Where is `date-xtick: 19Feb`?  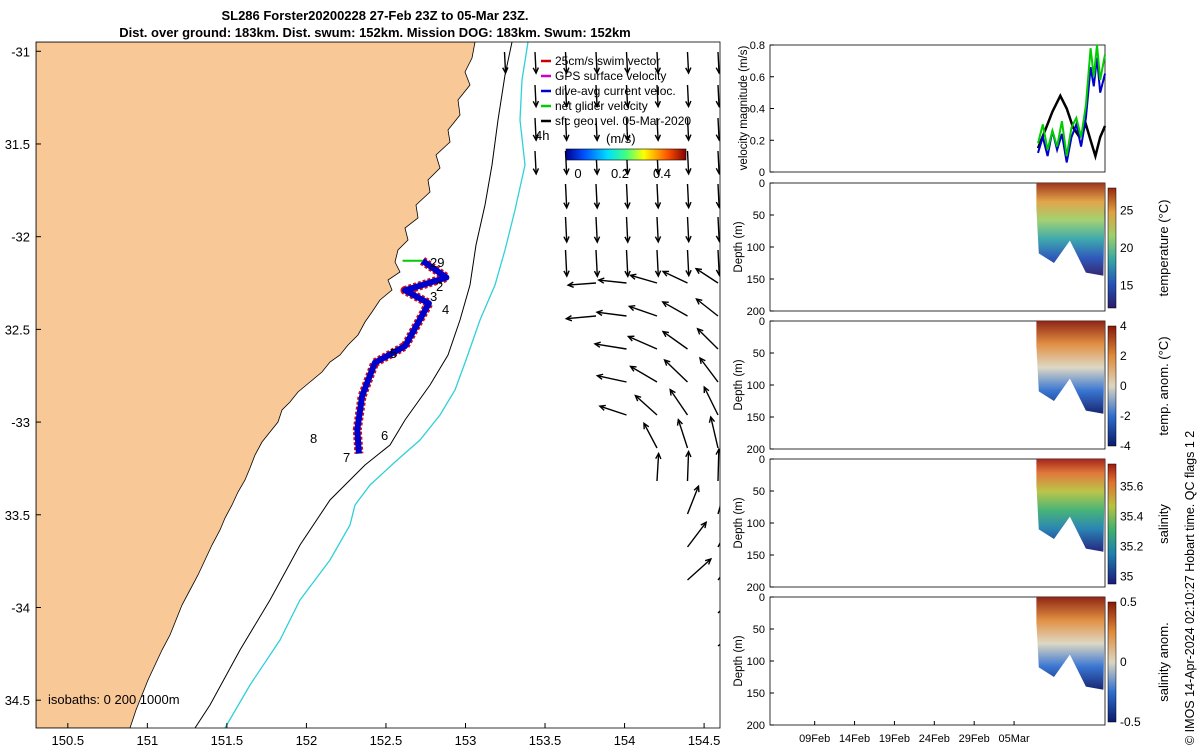
date-xtick: 19Feb is located at coordinates (894, 739).